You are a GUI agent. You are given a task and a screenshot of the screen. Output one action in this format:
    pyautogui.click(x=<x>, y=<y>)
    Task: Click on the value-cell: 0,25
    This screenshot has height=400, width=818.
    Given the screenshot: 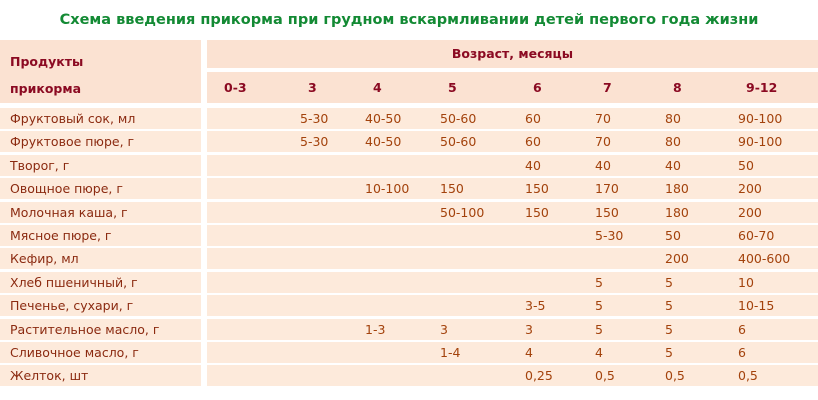 What is the action you would take?
    pyautogui.click(x=539, y=376)
    